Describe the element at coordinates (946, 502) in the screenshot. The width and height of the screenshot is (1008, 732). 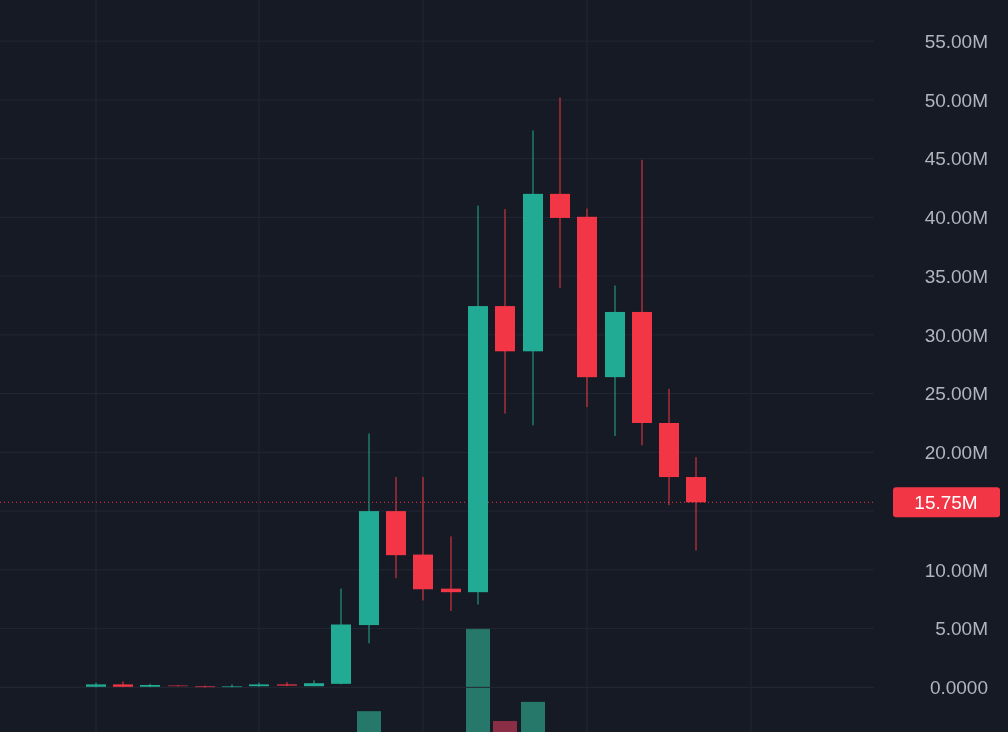
I see `ref-line-label: 15.75M` at that location.